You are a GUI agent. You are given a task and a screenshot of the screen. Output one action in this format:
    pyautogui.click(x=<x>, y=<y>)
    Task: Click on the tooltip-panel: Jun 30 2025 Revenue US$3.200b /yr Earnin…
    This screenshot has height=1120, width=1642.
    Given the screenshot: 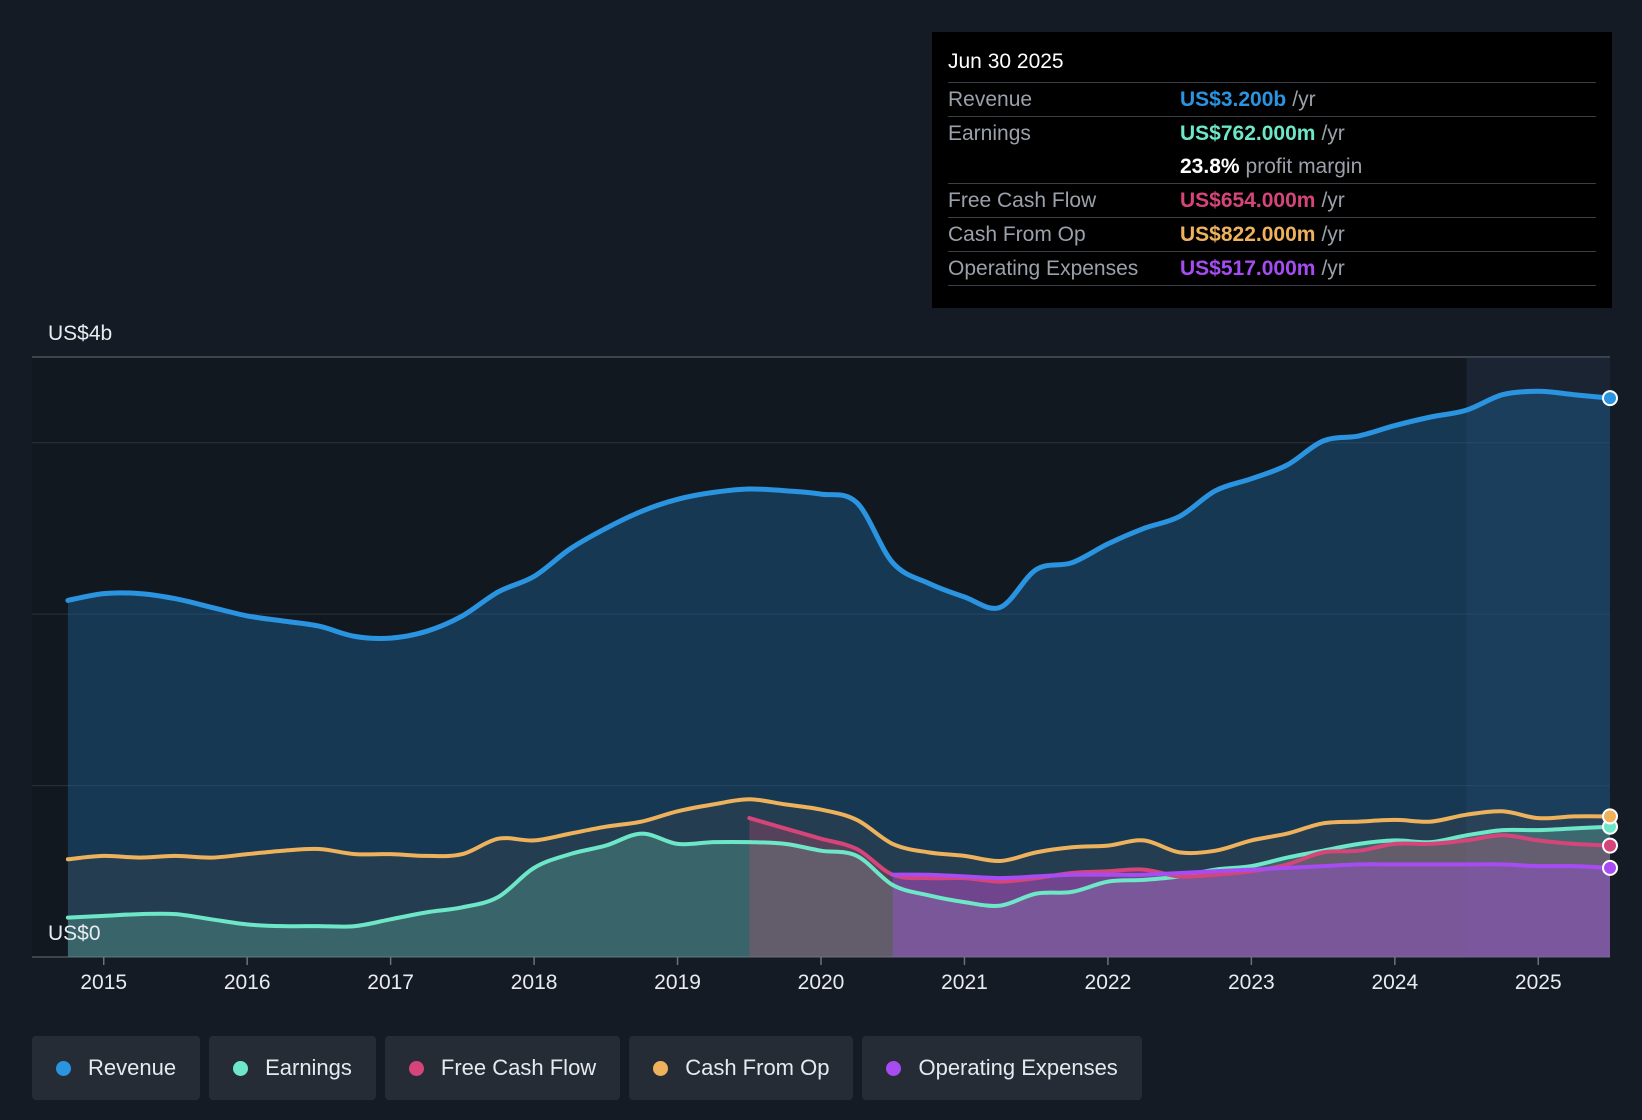 What is the action you would take?
    pyautogui.click(x=1272, y=170)
    